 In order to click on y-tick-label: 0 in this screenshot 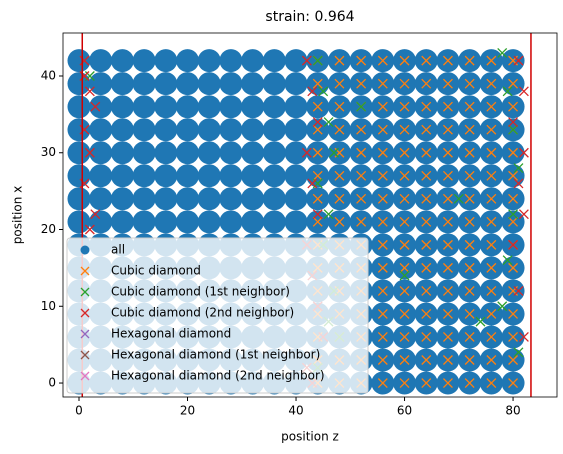, I will do `click(52, 383)`.